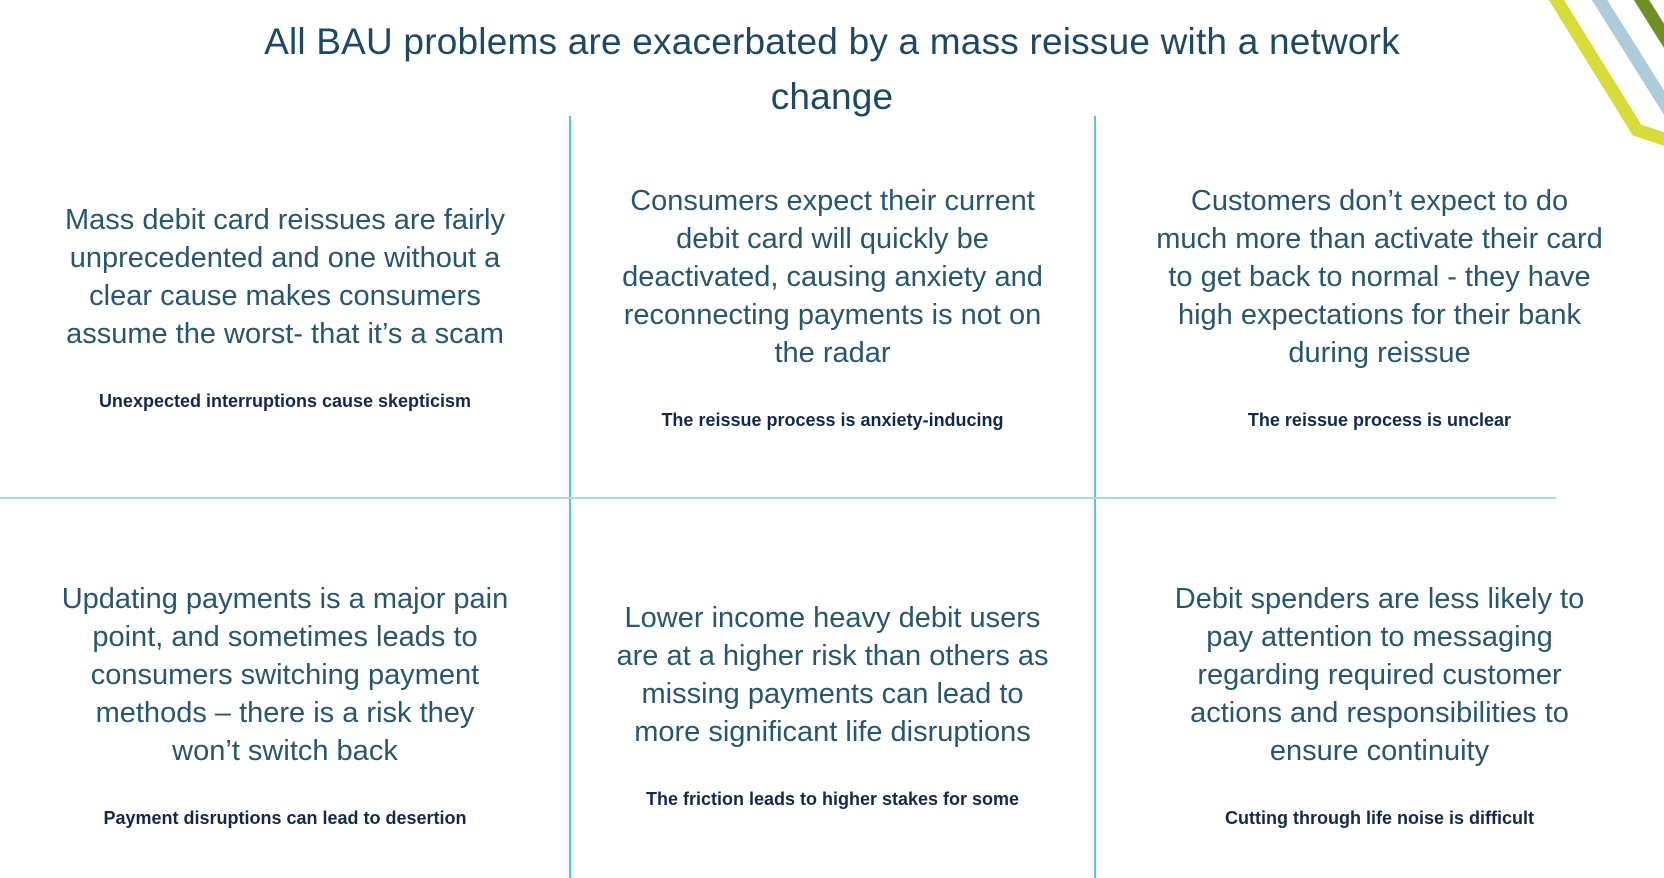  Describe the element at coordinates (778, 498) in the screenshot. I see `horizontal-divider` at that location.